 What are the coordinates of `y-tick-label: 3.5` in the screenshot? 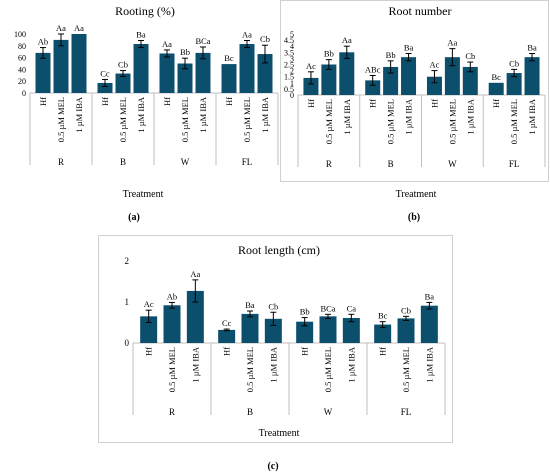 It's located at (289, 52).